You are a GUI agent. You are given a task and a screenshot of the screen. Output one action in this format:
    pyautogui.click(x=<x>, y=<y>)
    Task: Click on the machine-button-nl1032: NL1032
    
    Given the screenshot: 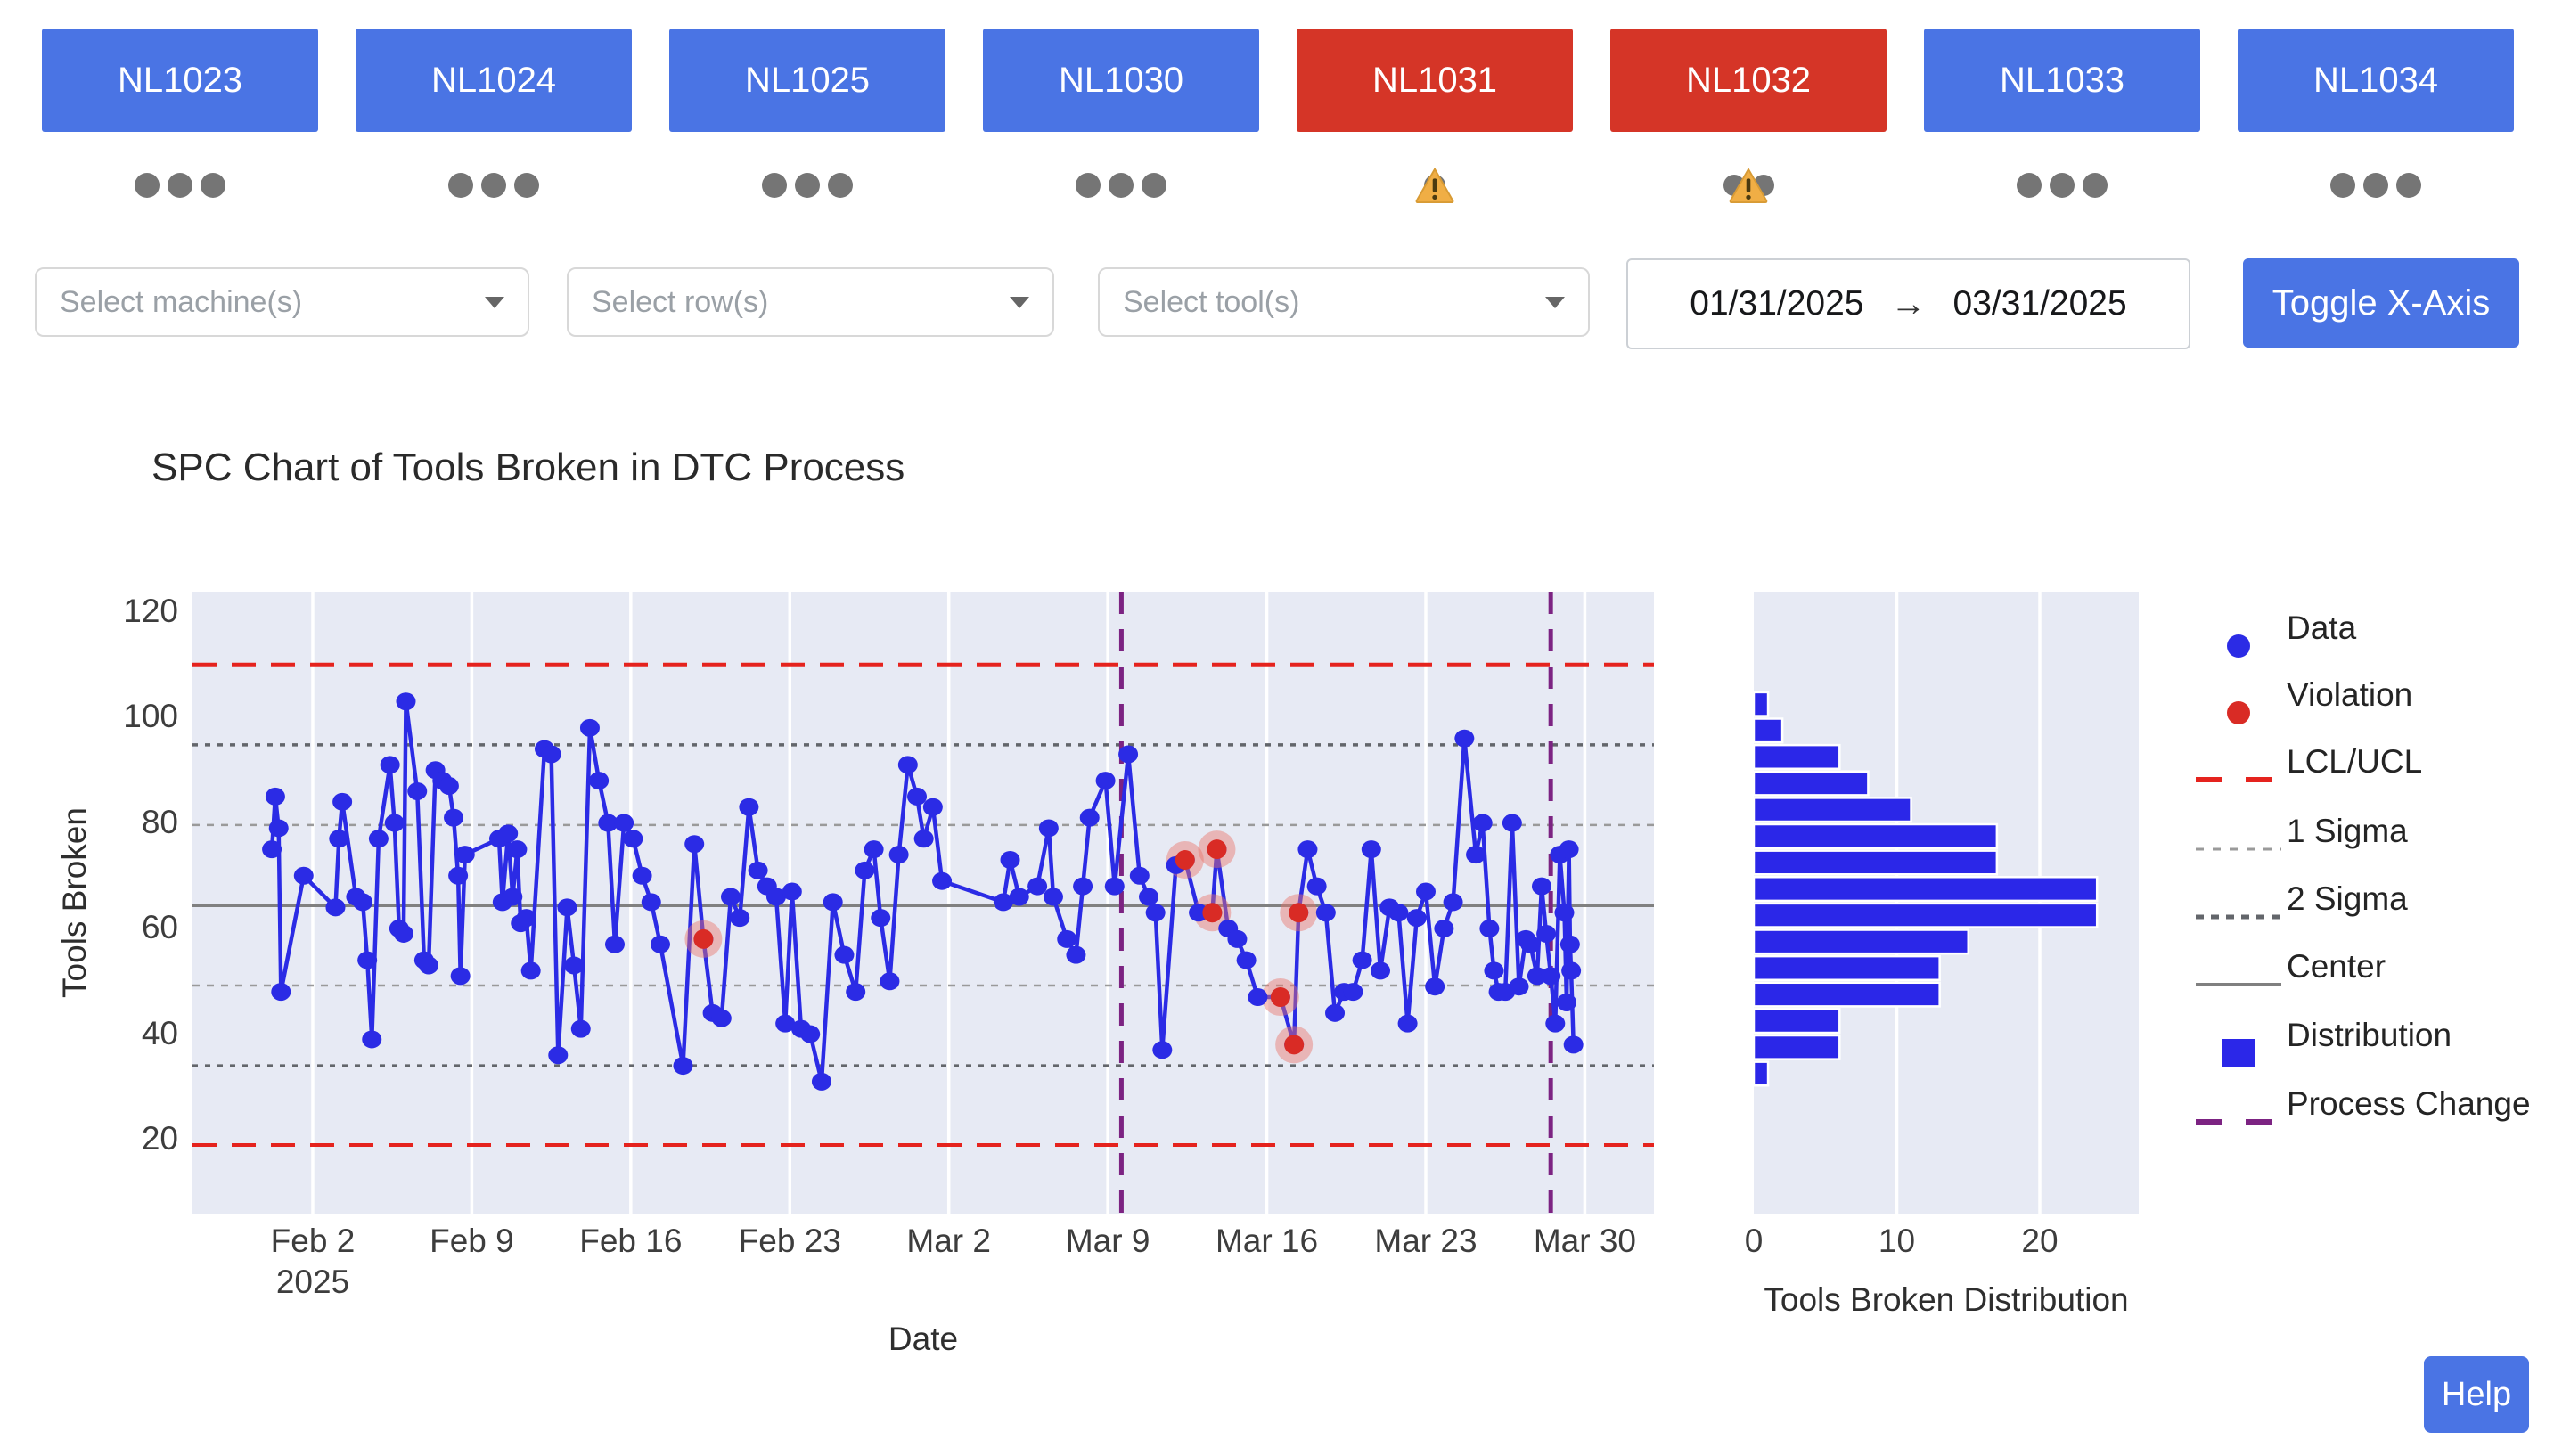 What is the action you would take?
    pyautogui.click(x=1748, y=81)
    